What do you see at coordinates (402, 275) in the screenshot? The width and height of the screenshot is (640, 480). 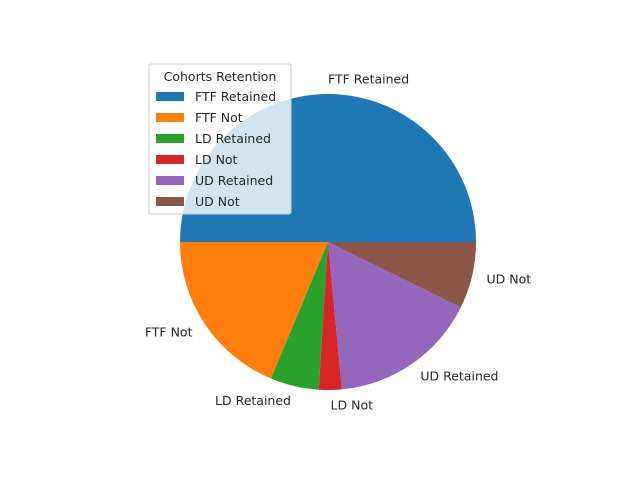 I see `pie-slice-ud-not` at bounding box center [402, 275].